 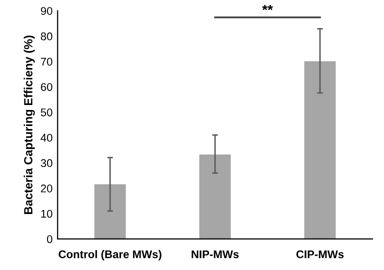 What do you see at coordinates (46, 11) in the screenshot?
I see `y-tick-label: 90` at bounding box center [46, 11].